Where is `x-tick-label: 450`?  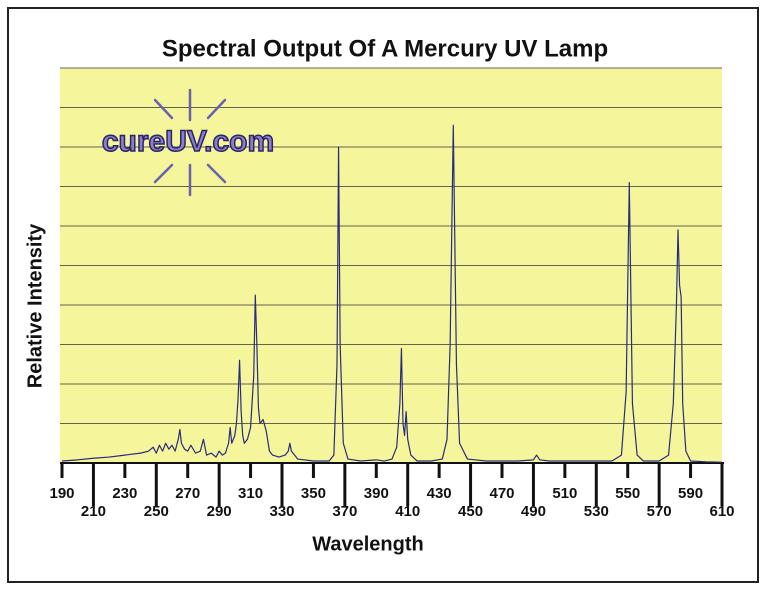 x-tick-label: 450 is located at coordinates (470, 511).